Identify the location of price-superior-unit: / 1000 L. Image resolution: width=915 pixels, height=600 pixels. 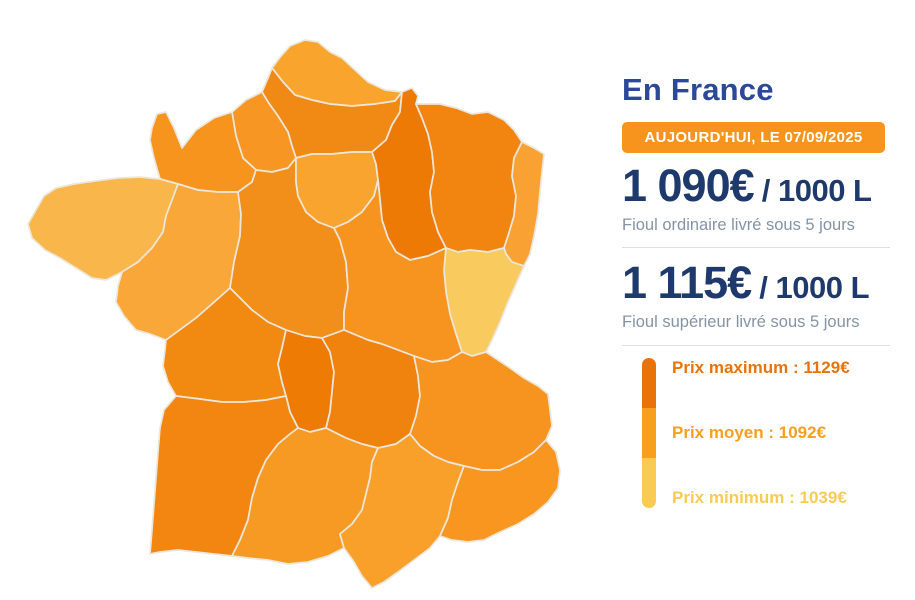
(810, 287).